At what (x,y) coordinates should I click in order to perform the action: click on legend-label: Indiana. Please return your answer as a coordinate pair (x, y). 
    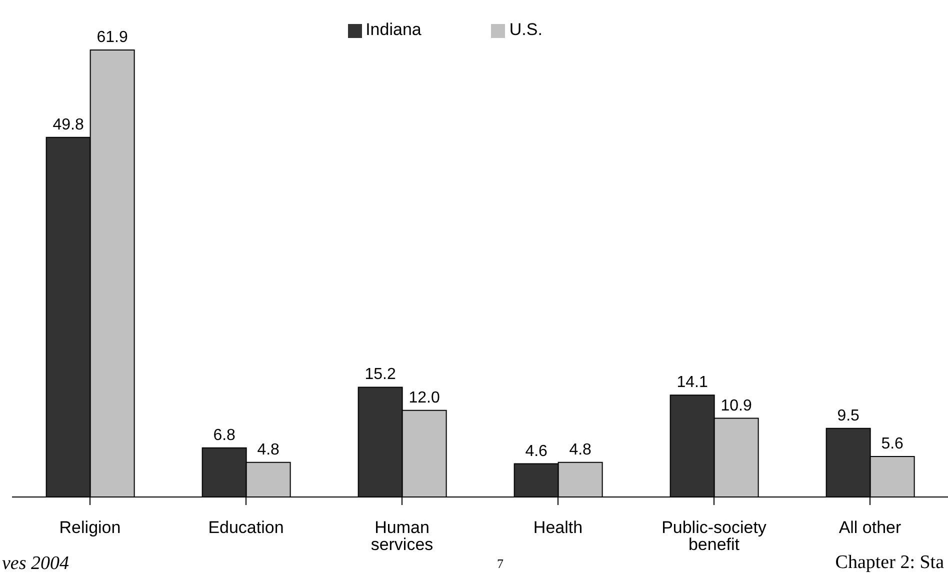
    Looking at the image, I should click on (394, 29).